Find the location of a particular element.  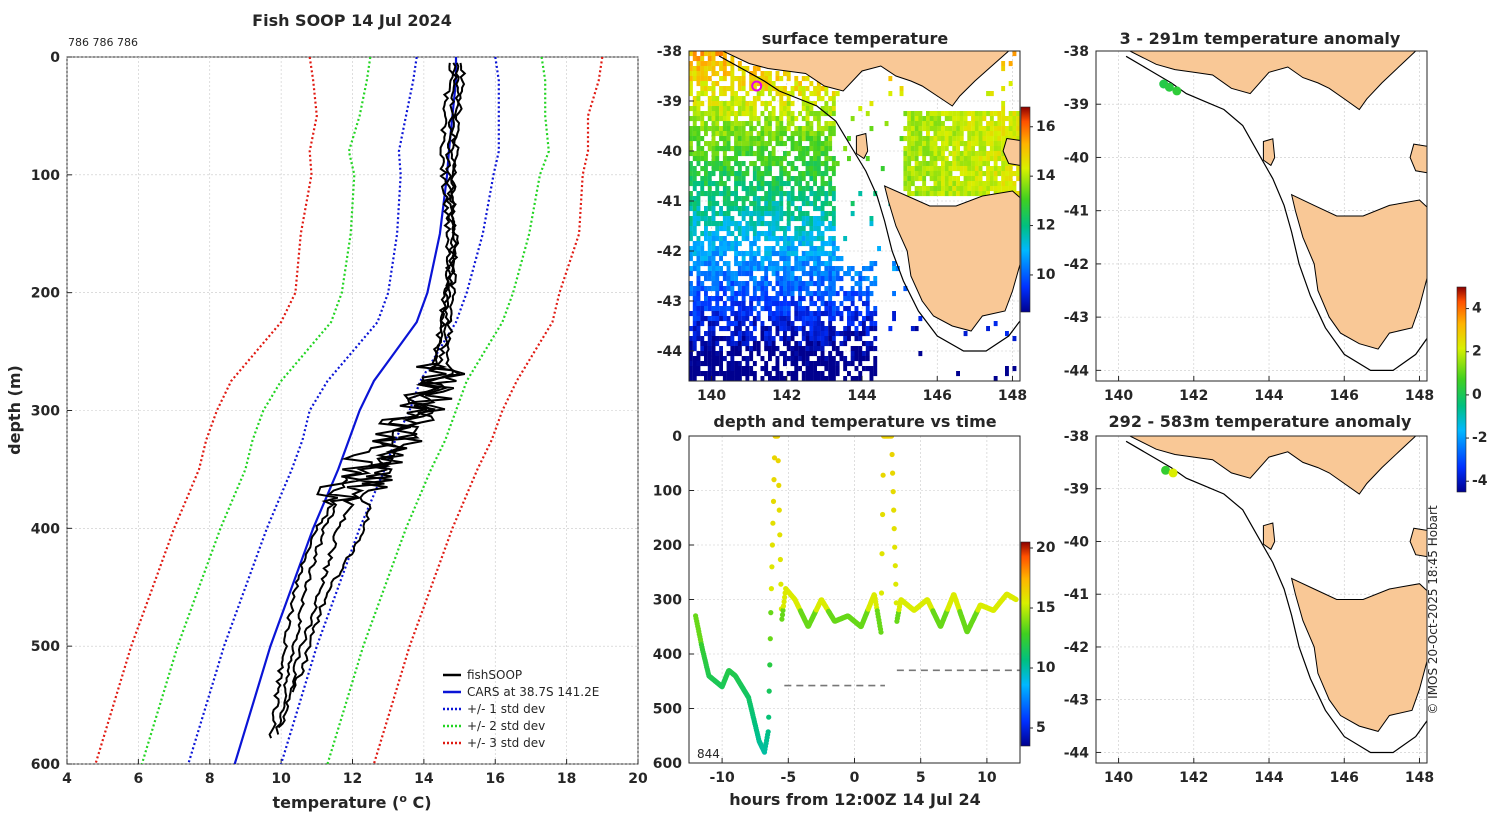

anom-deep-ytick-label: -40 is located at coordinates (1077, 542).